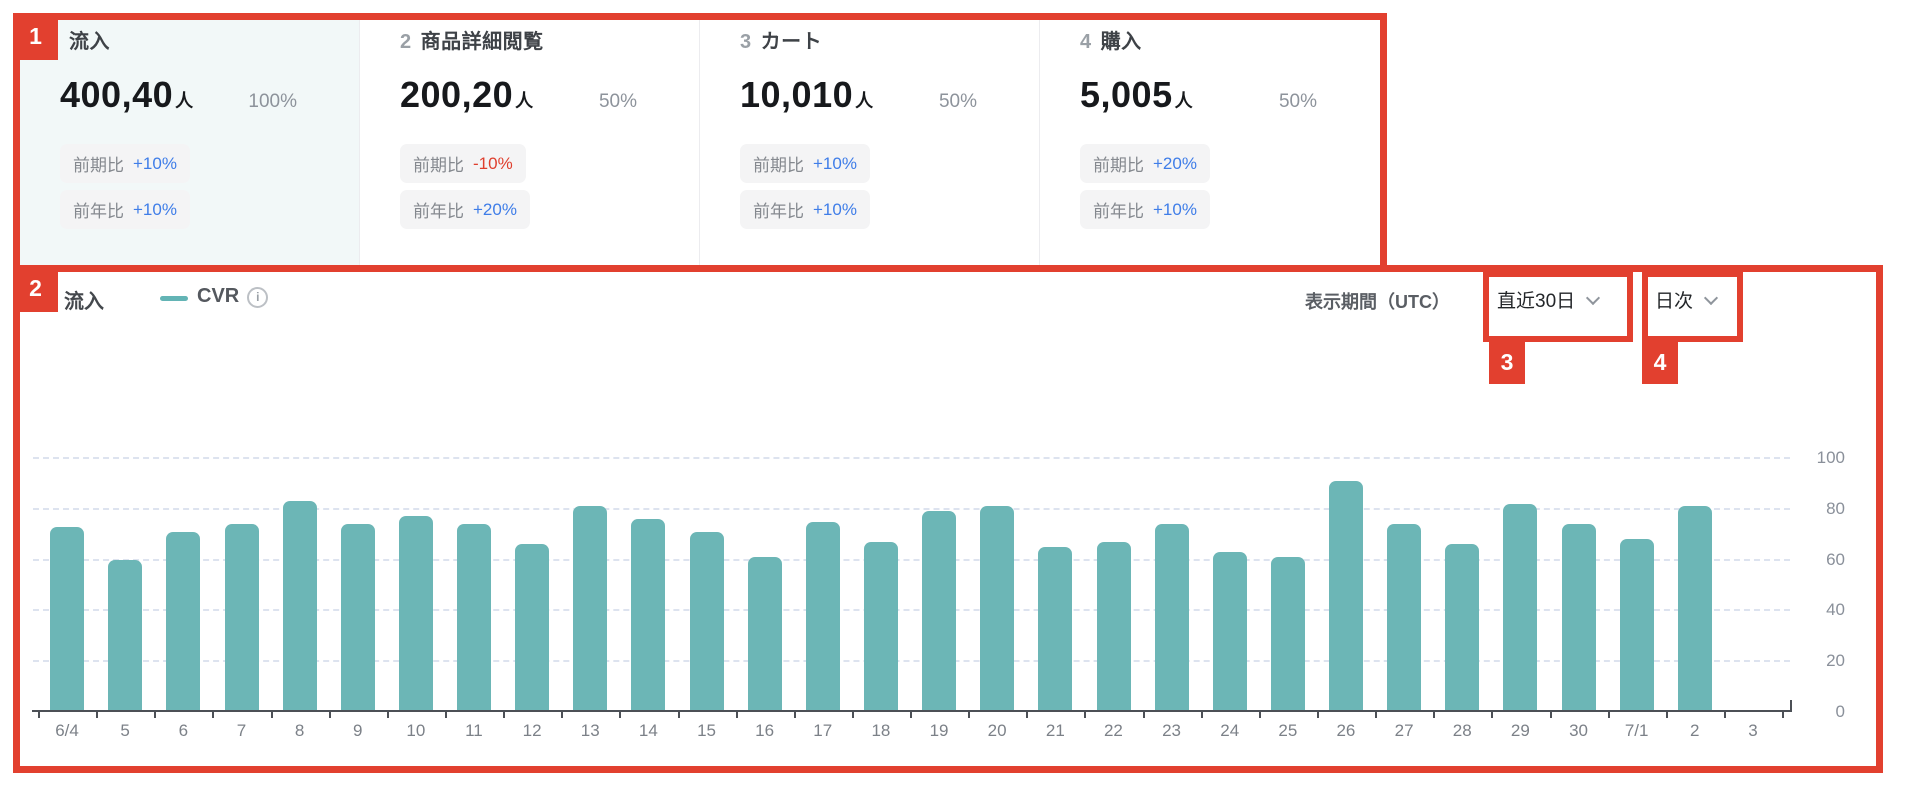 This screenshot has width=1920, height=785. What do you see at coordinates (706, 730) in the screenshot?
I see `x-axis-label: 15` at bounding box center [706, 730].